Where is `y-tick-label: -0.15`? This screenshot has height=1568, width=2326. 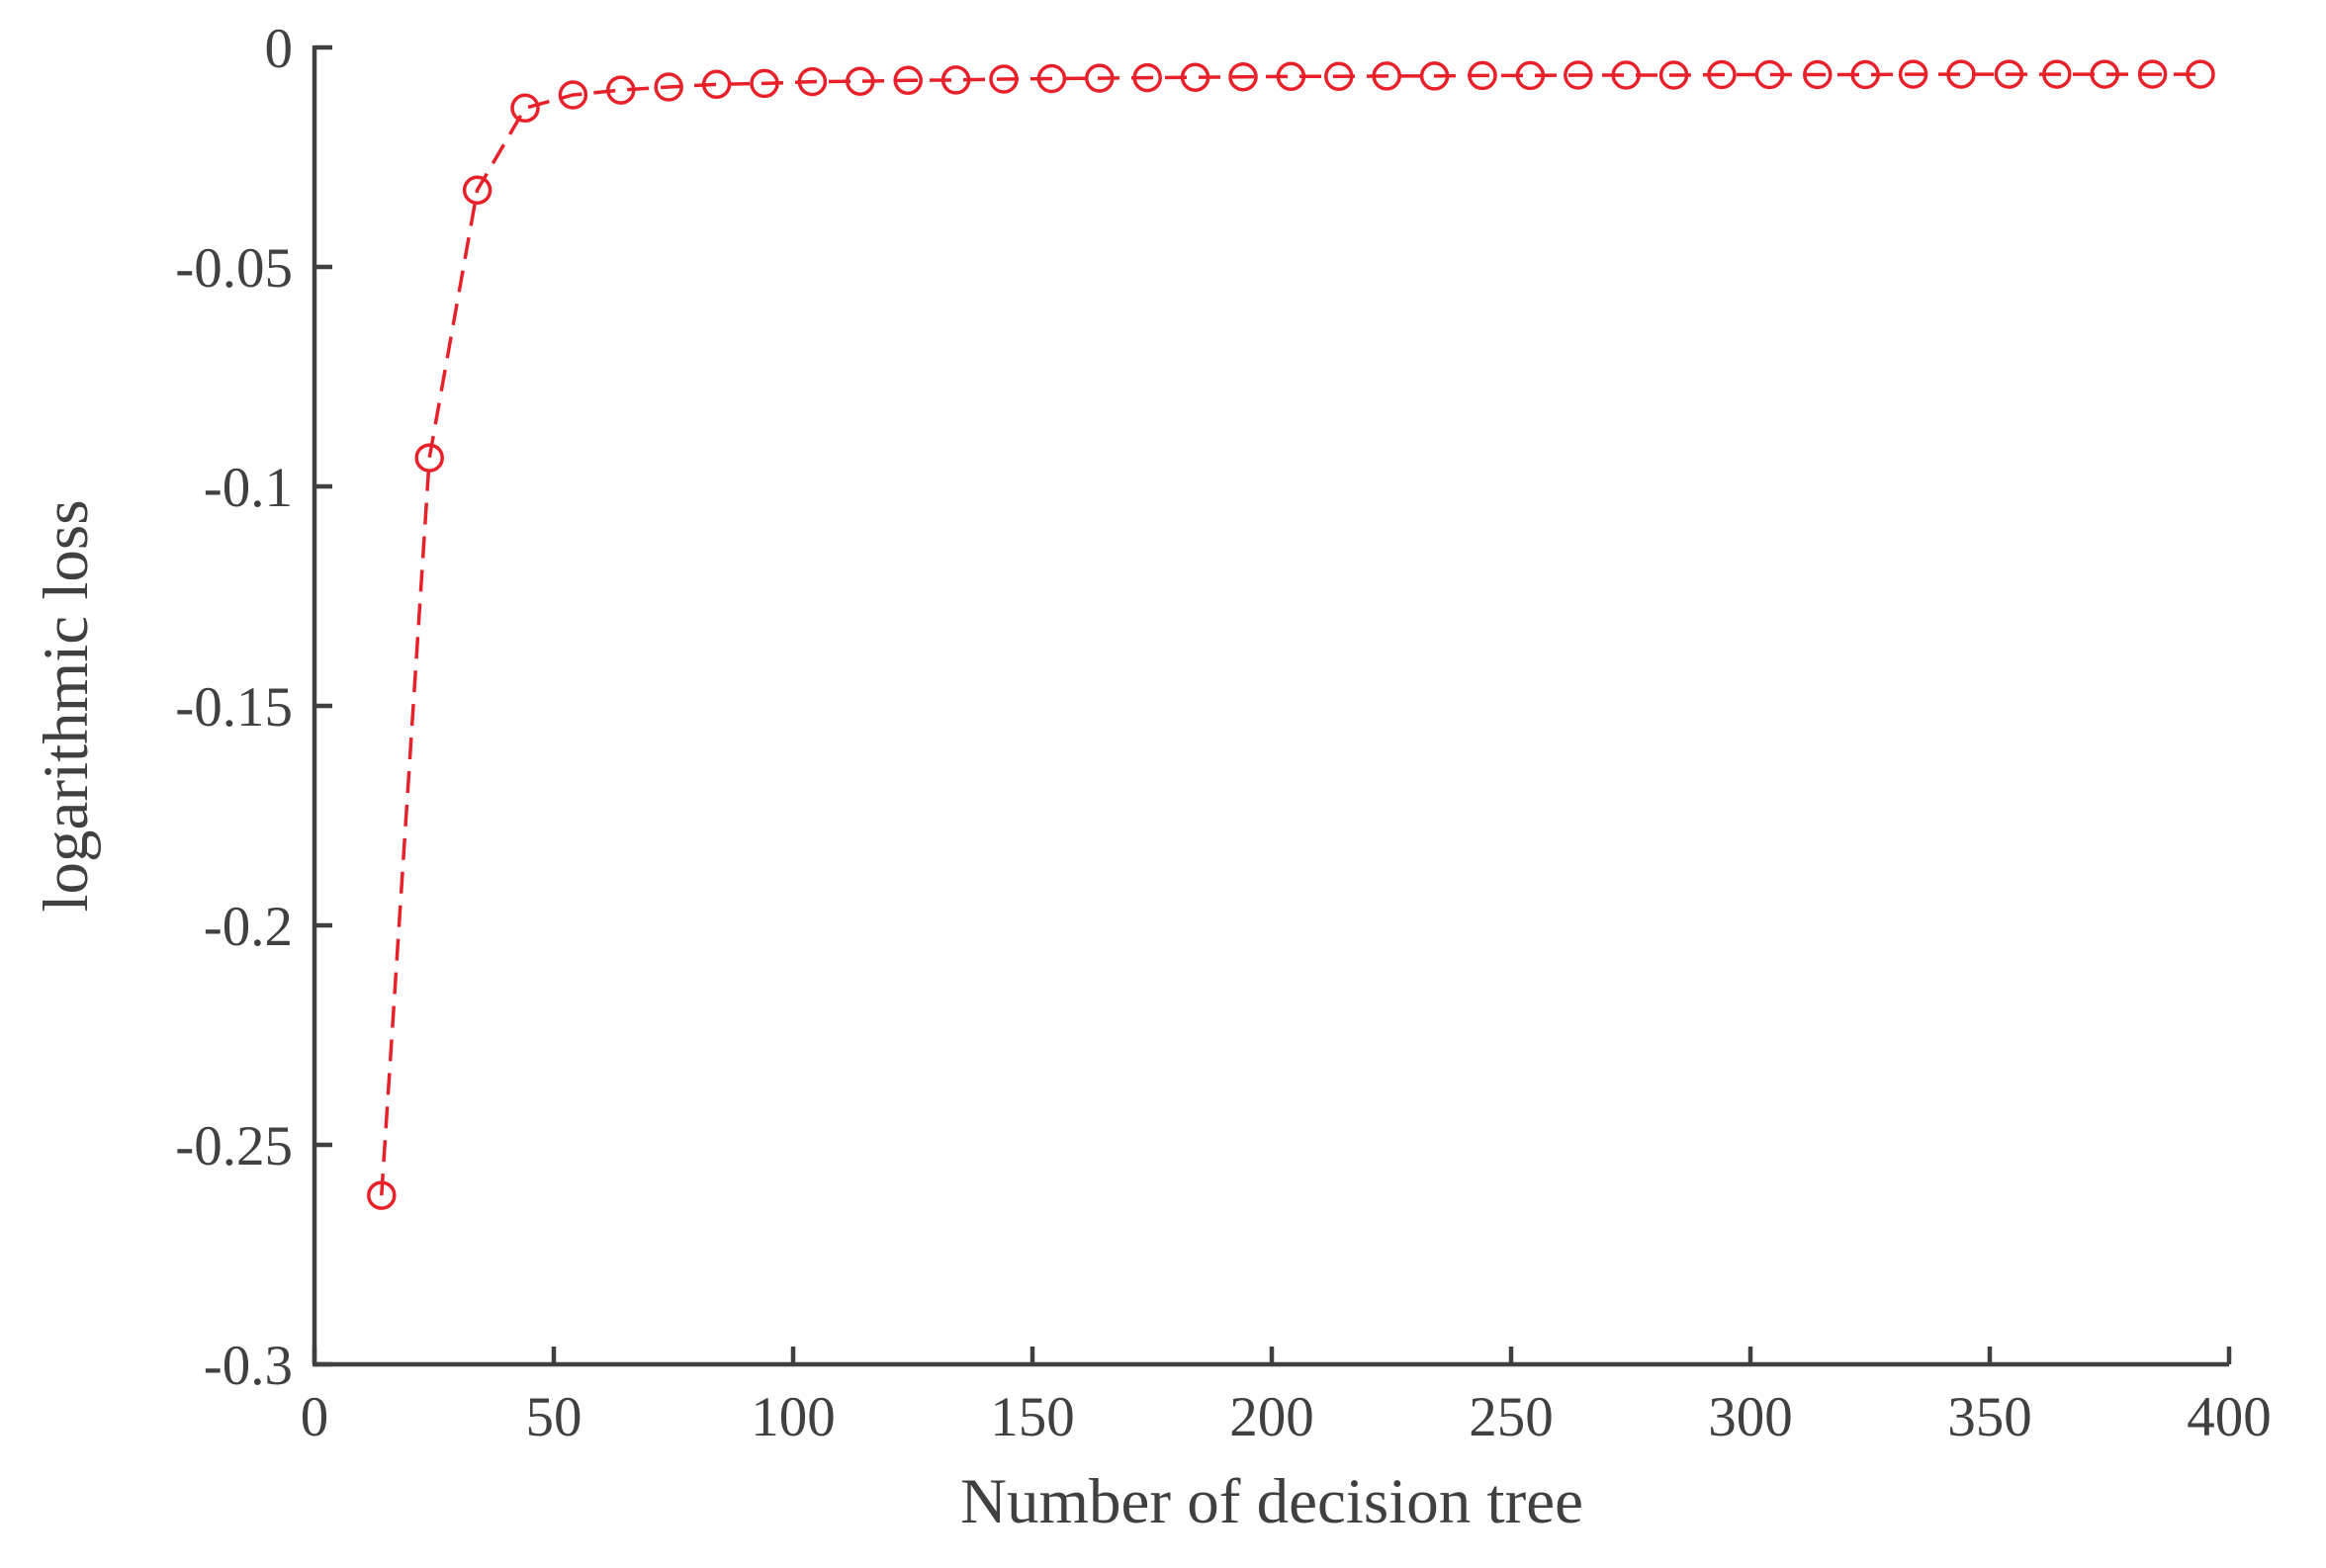 y-tick-label: -0.15 is located at coordinates (234, 708).